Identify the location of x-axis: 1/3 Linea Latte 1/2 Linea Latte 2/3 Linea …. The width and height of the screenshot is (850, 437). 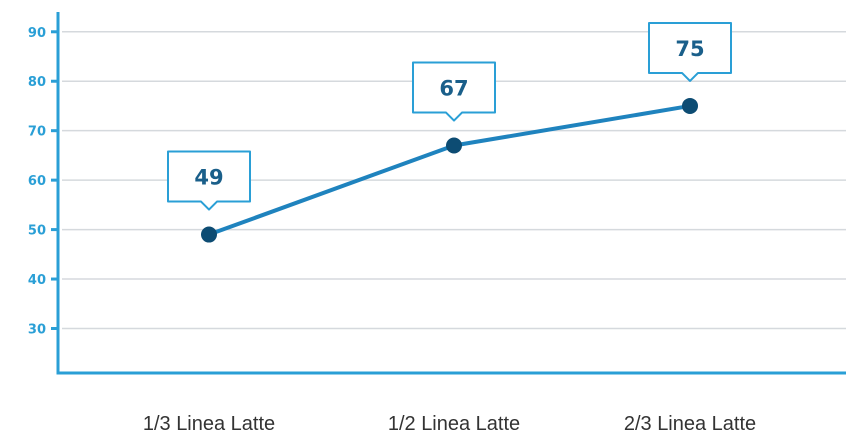
(451, 403).